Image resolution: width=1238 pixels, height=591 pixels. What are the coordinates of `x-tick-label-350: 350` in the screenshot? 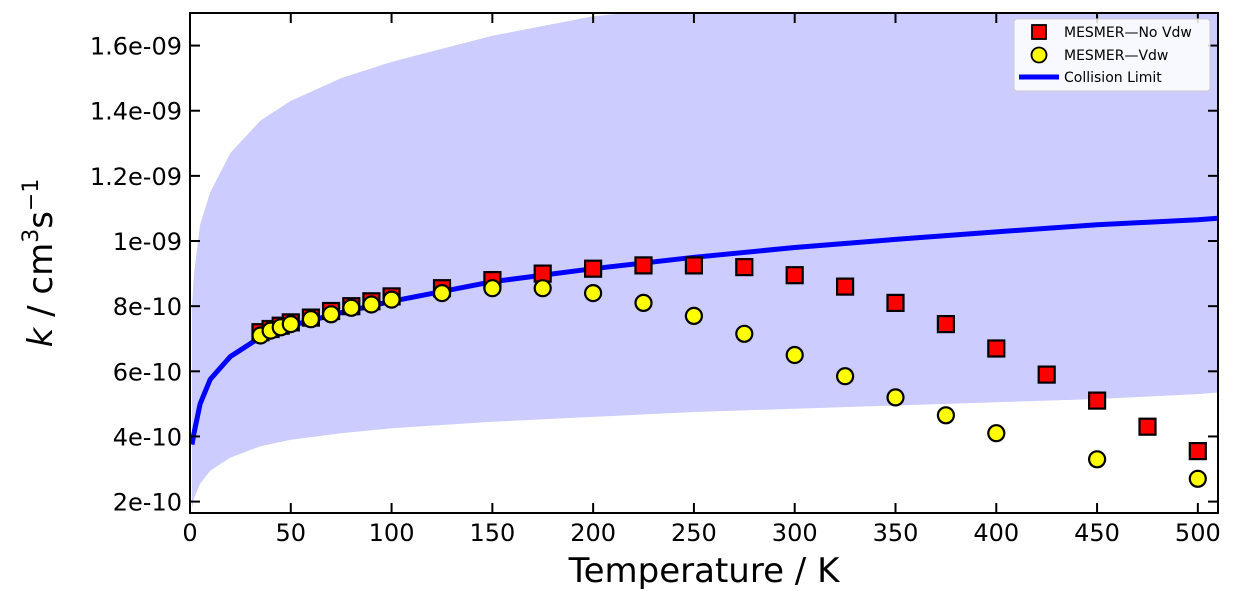 It's located at (896, 533).